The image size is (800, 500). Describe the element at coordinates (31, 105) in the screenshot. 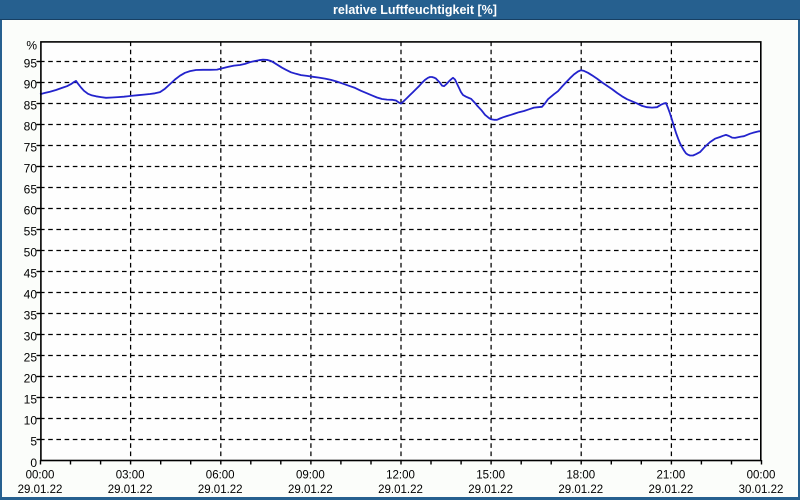

I see `svg-text: 85` at that location.